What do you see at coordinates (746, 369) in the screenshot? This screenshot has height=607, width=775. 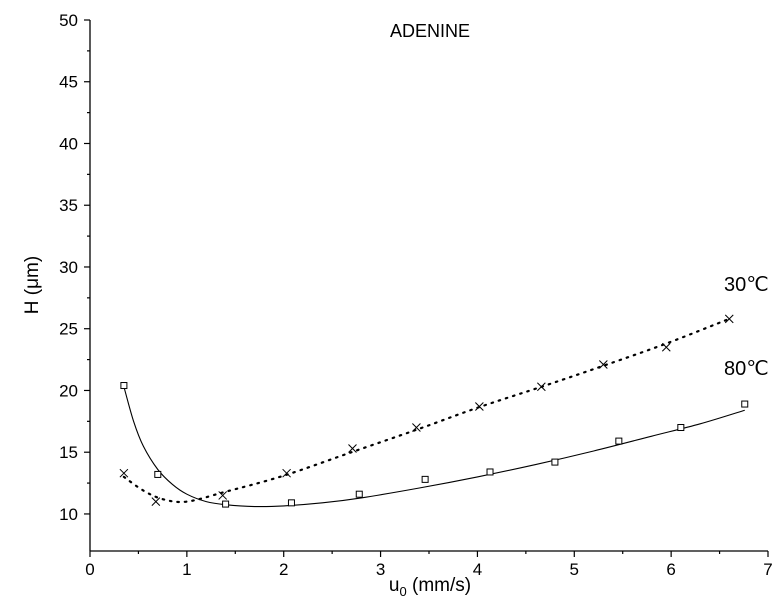 I see `series-label-80c: 80℃` at bounding box center [746, 369].